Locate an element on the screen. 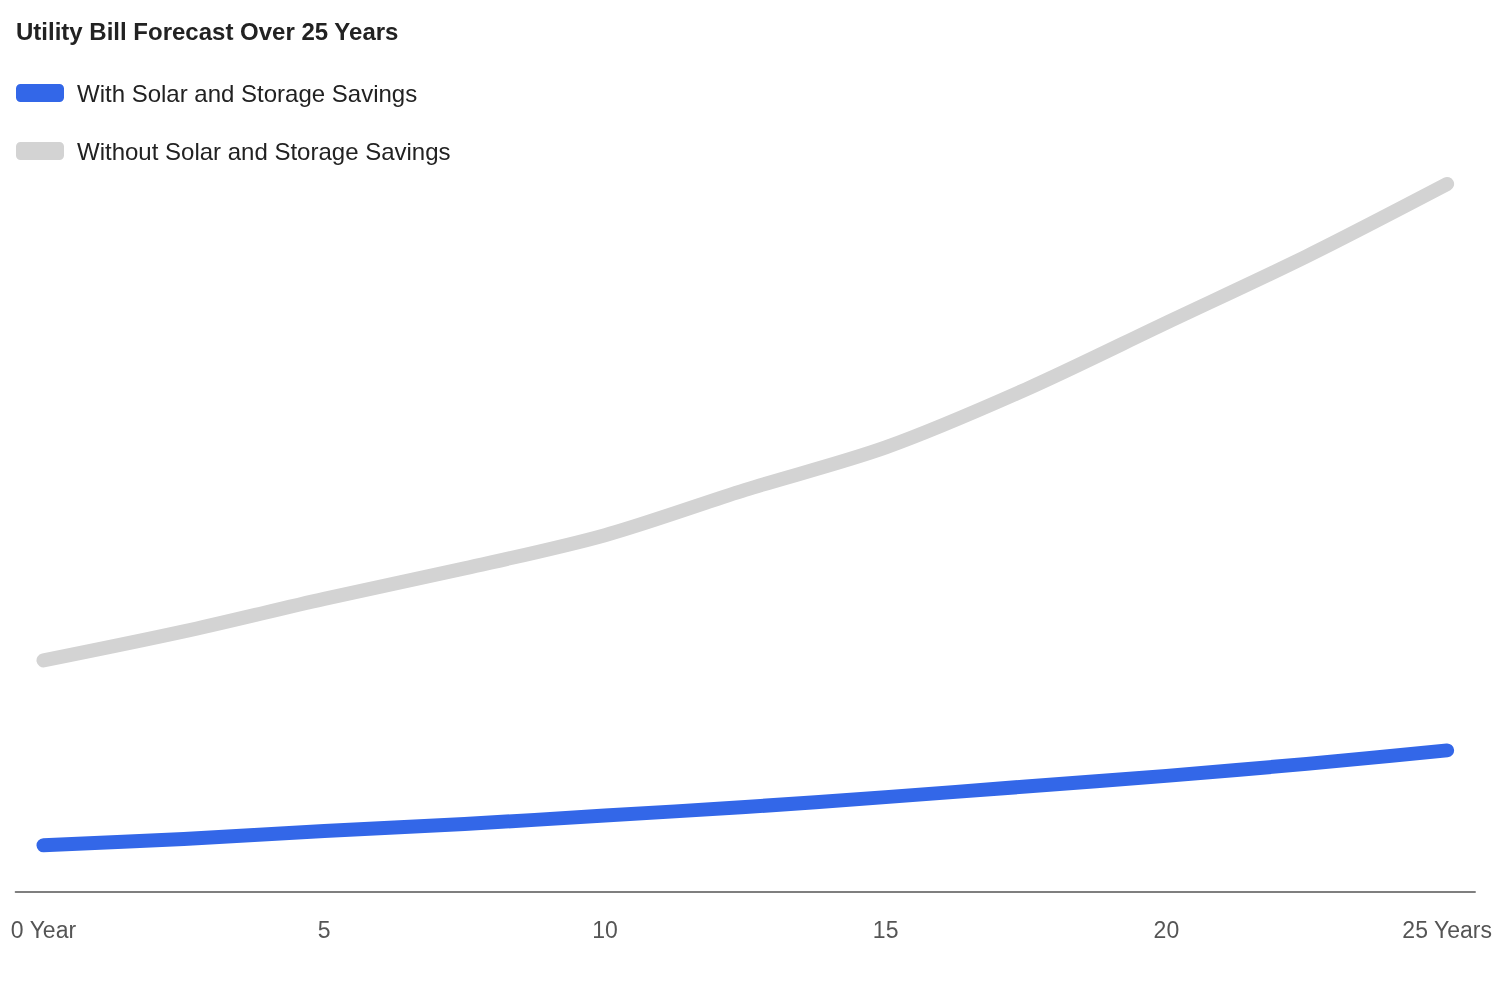  x-tick-label: 25 Years is located at coordinates (1447, 929).